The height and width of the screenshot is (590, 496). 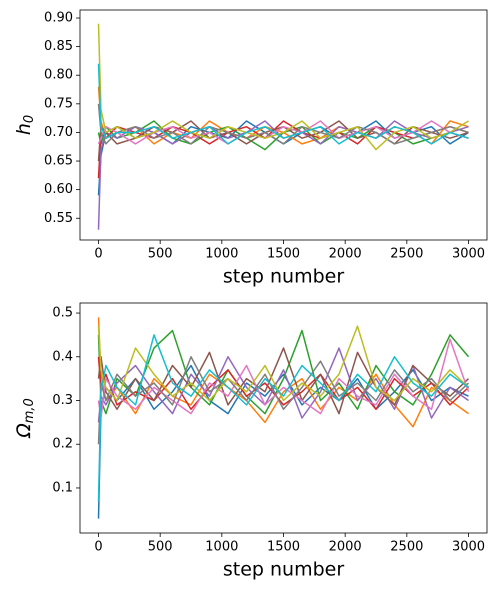 I want to click on y-tick-label: 0.65, so click(x=58, y=161).